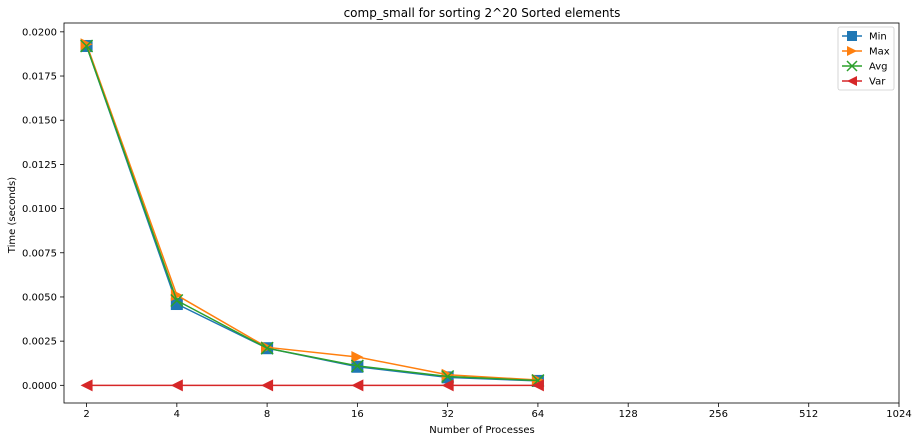  Describe the element at coordinates (877, 82) in the screenshot. I see `legend-label: Var` at that location.